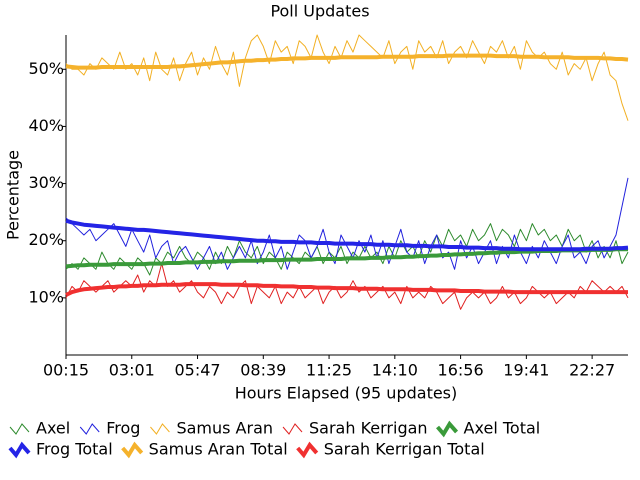  What do you see at coordinates (46, 239) in the screenshot?
I see `y-tick-label: 20%` at bounding box center [46, 239].